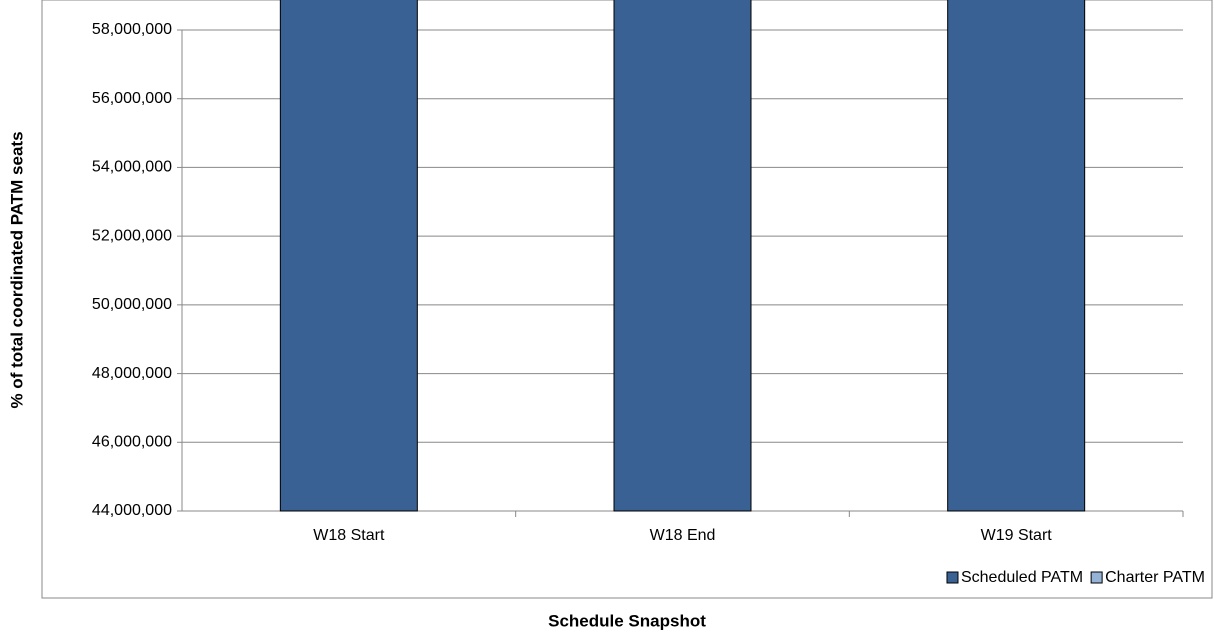 Image resolution: width=1214 pixels, height=644 pixels. What do you see at coordinates (132, 373) in the screenshot?
I see `y-tick-label: 48,000,000` at bounding box center [132, 373].